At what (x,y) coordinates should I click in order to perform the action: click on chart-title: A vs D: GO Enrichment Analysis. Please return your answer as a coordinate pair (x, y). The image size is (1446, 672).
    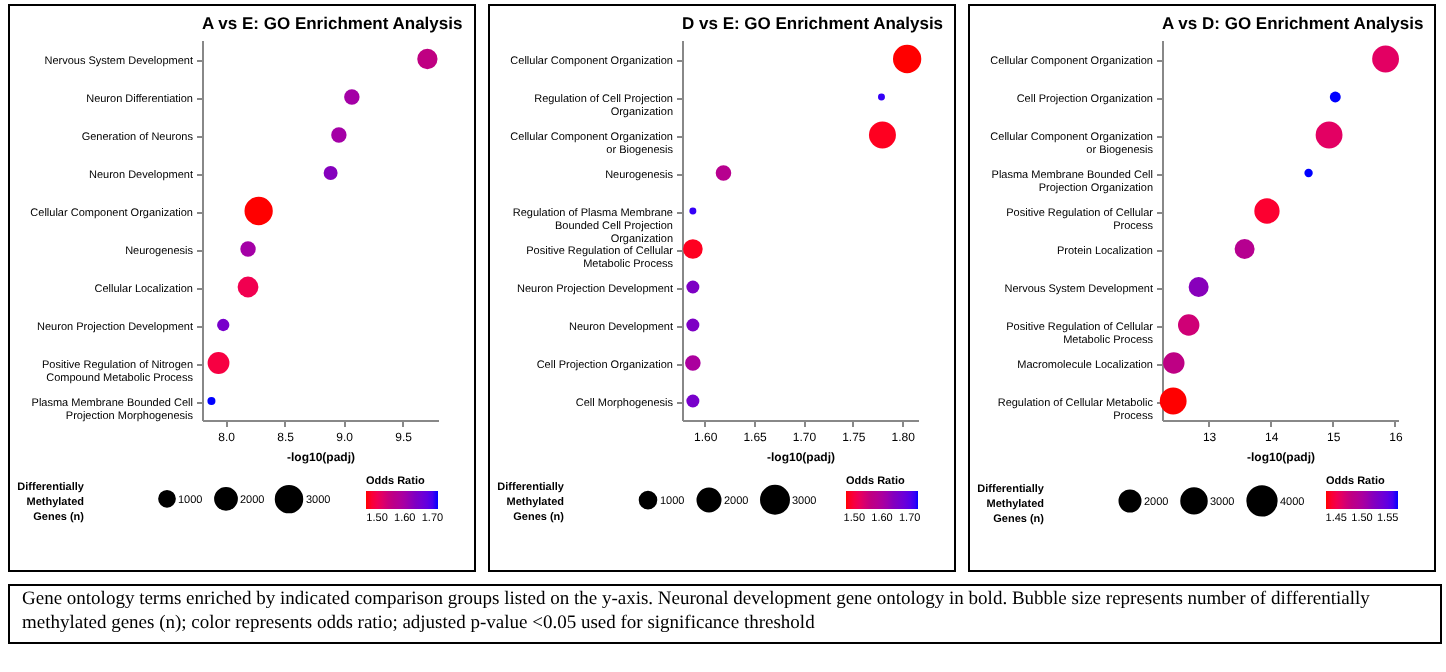
    Looking at the image, I should click on (1293, 23).